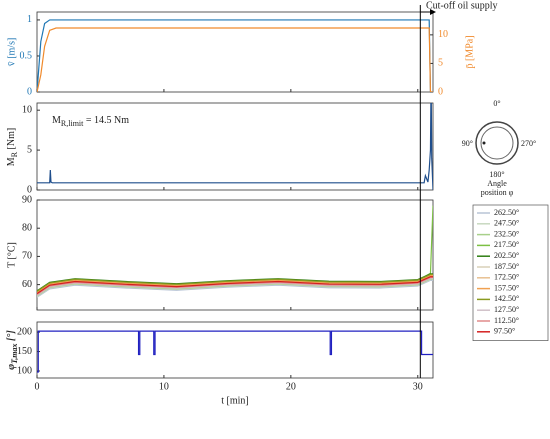  What do you see at coordinates (27, 109) in the screenshot?
I see `y-tick-label: 10` at bounding box center [27, 109].